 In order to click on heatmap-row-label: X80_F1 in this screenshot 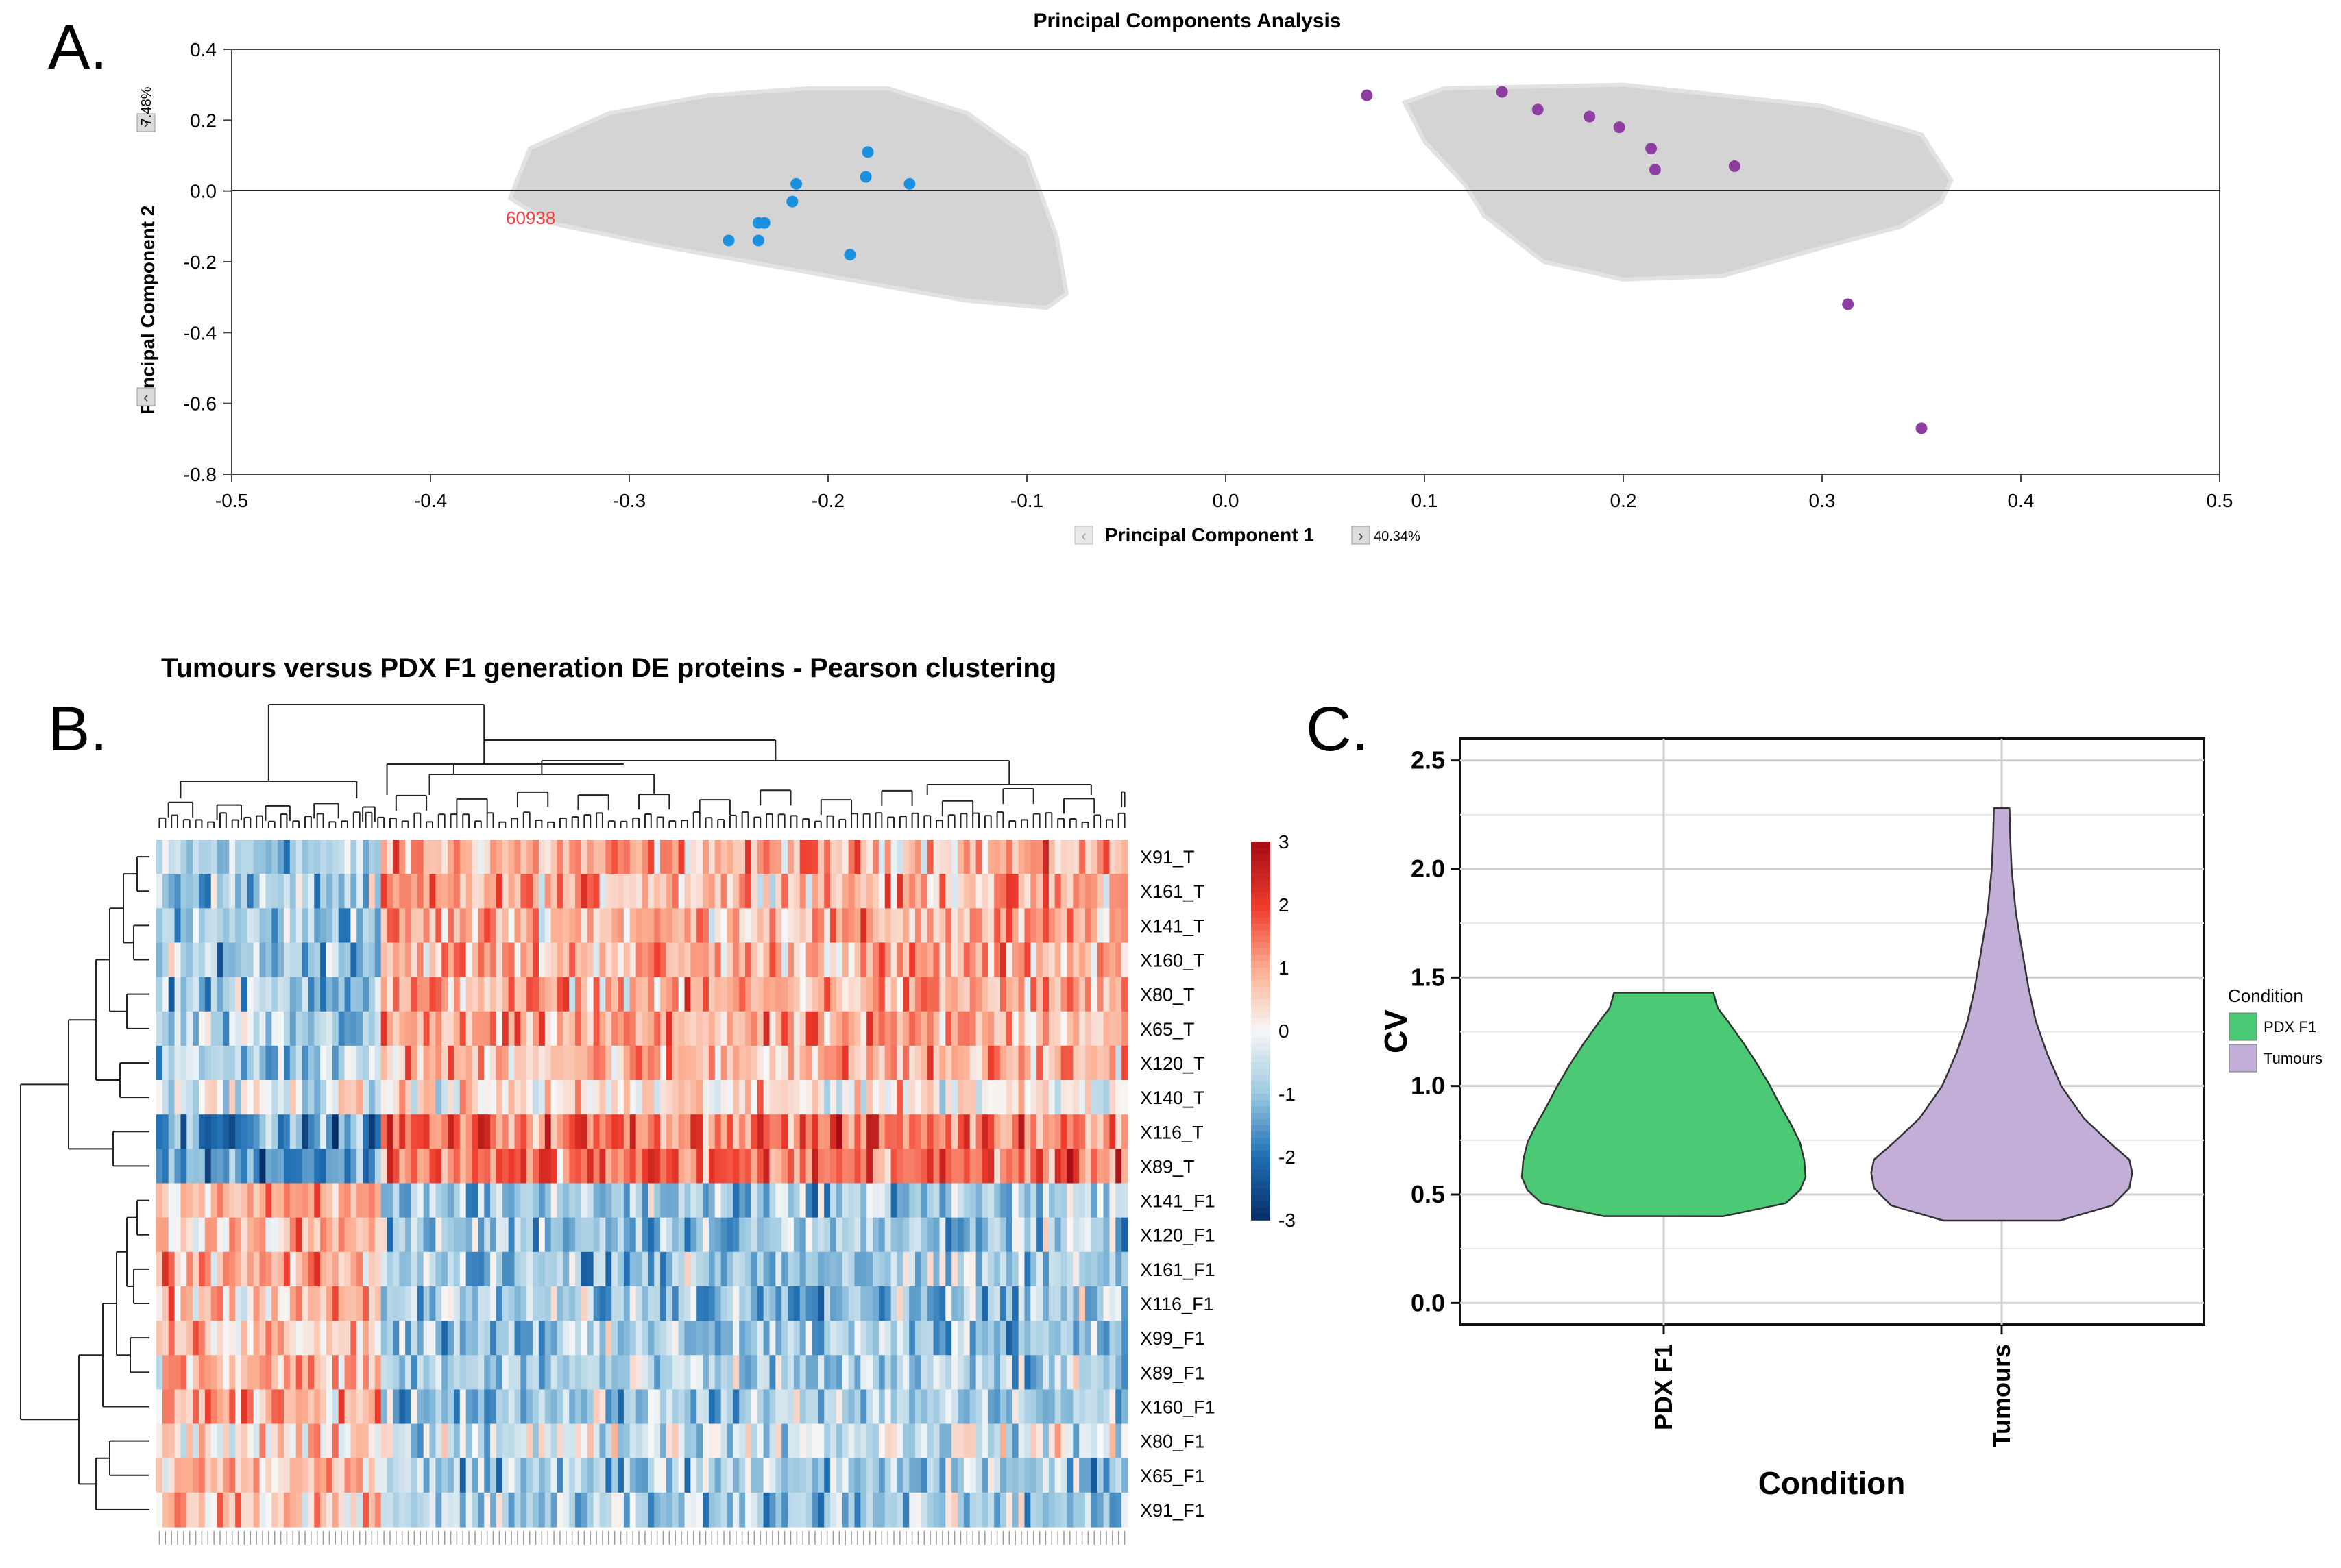, I will do `click(1173, 1442)`.